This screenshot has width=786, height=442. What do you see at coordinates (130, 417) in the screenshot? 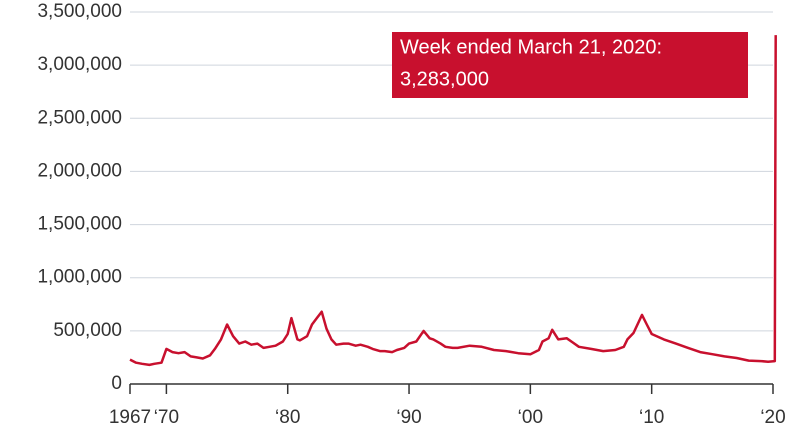
I see `x-tick-label: 1967` at bounding box center [130, 417].